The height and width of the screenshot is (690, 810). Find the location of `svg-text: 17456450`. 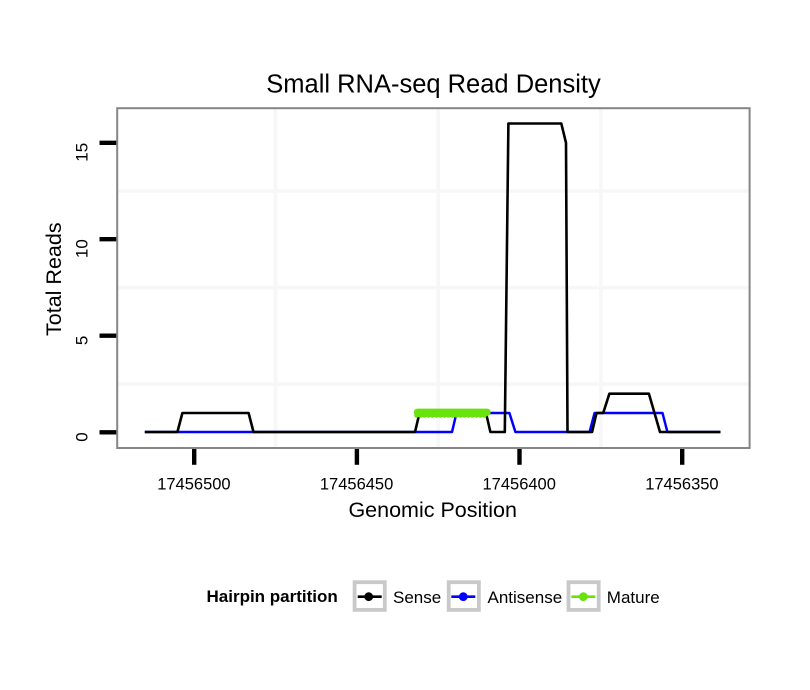

svg-text: 17456450 is located at coordinates (356, 485).